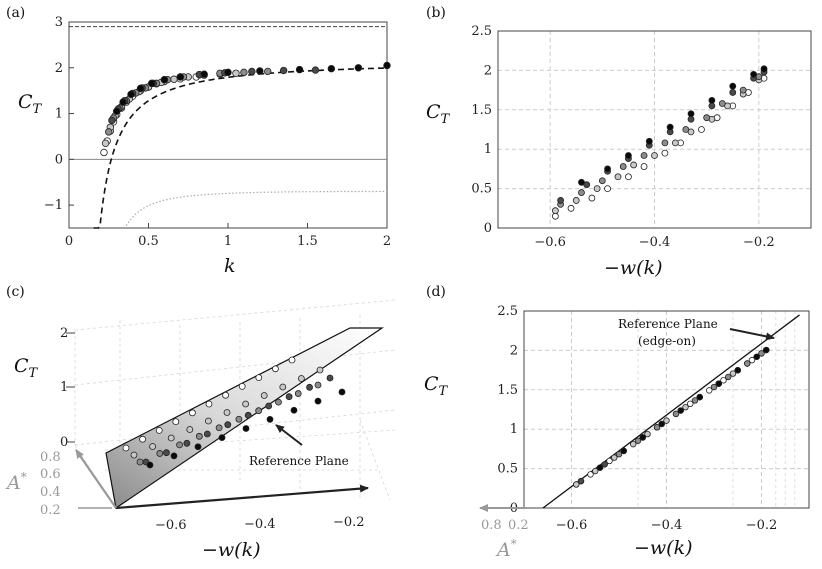 This screenshot has width=822, height=569. What do you see at coordinates (59, 22) in the screenshot?
I see `panel-a-ytick: 3` at bounding box center [59, 22].